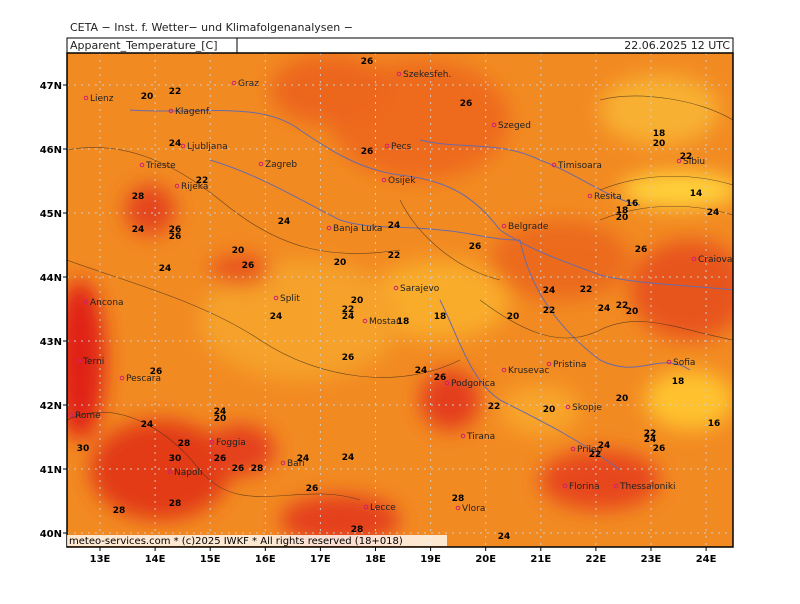  What do you see at coordinates (281, 165) in the screenshot?
I see `city-label: Zagreb` at bounding box center [281, 165].